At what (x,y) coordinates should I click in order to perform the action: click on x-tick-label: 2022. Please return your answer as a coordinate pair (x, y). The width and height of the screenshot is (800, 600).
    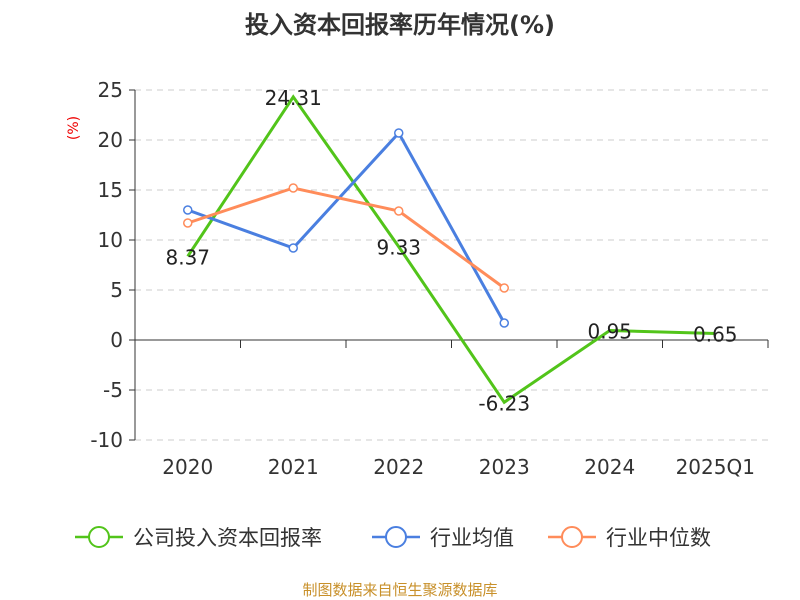
    Looking at the image, I should click on (398, 467).